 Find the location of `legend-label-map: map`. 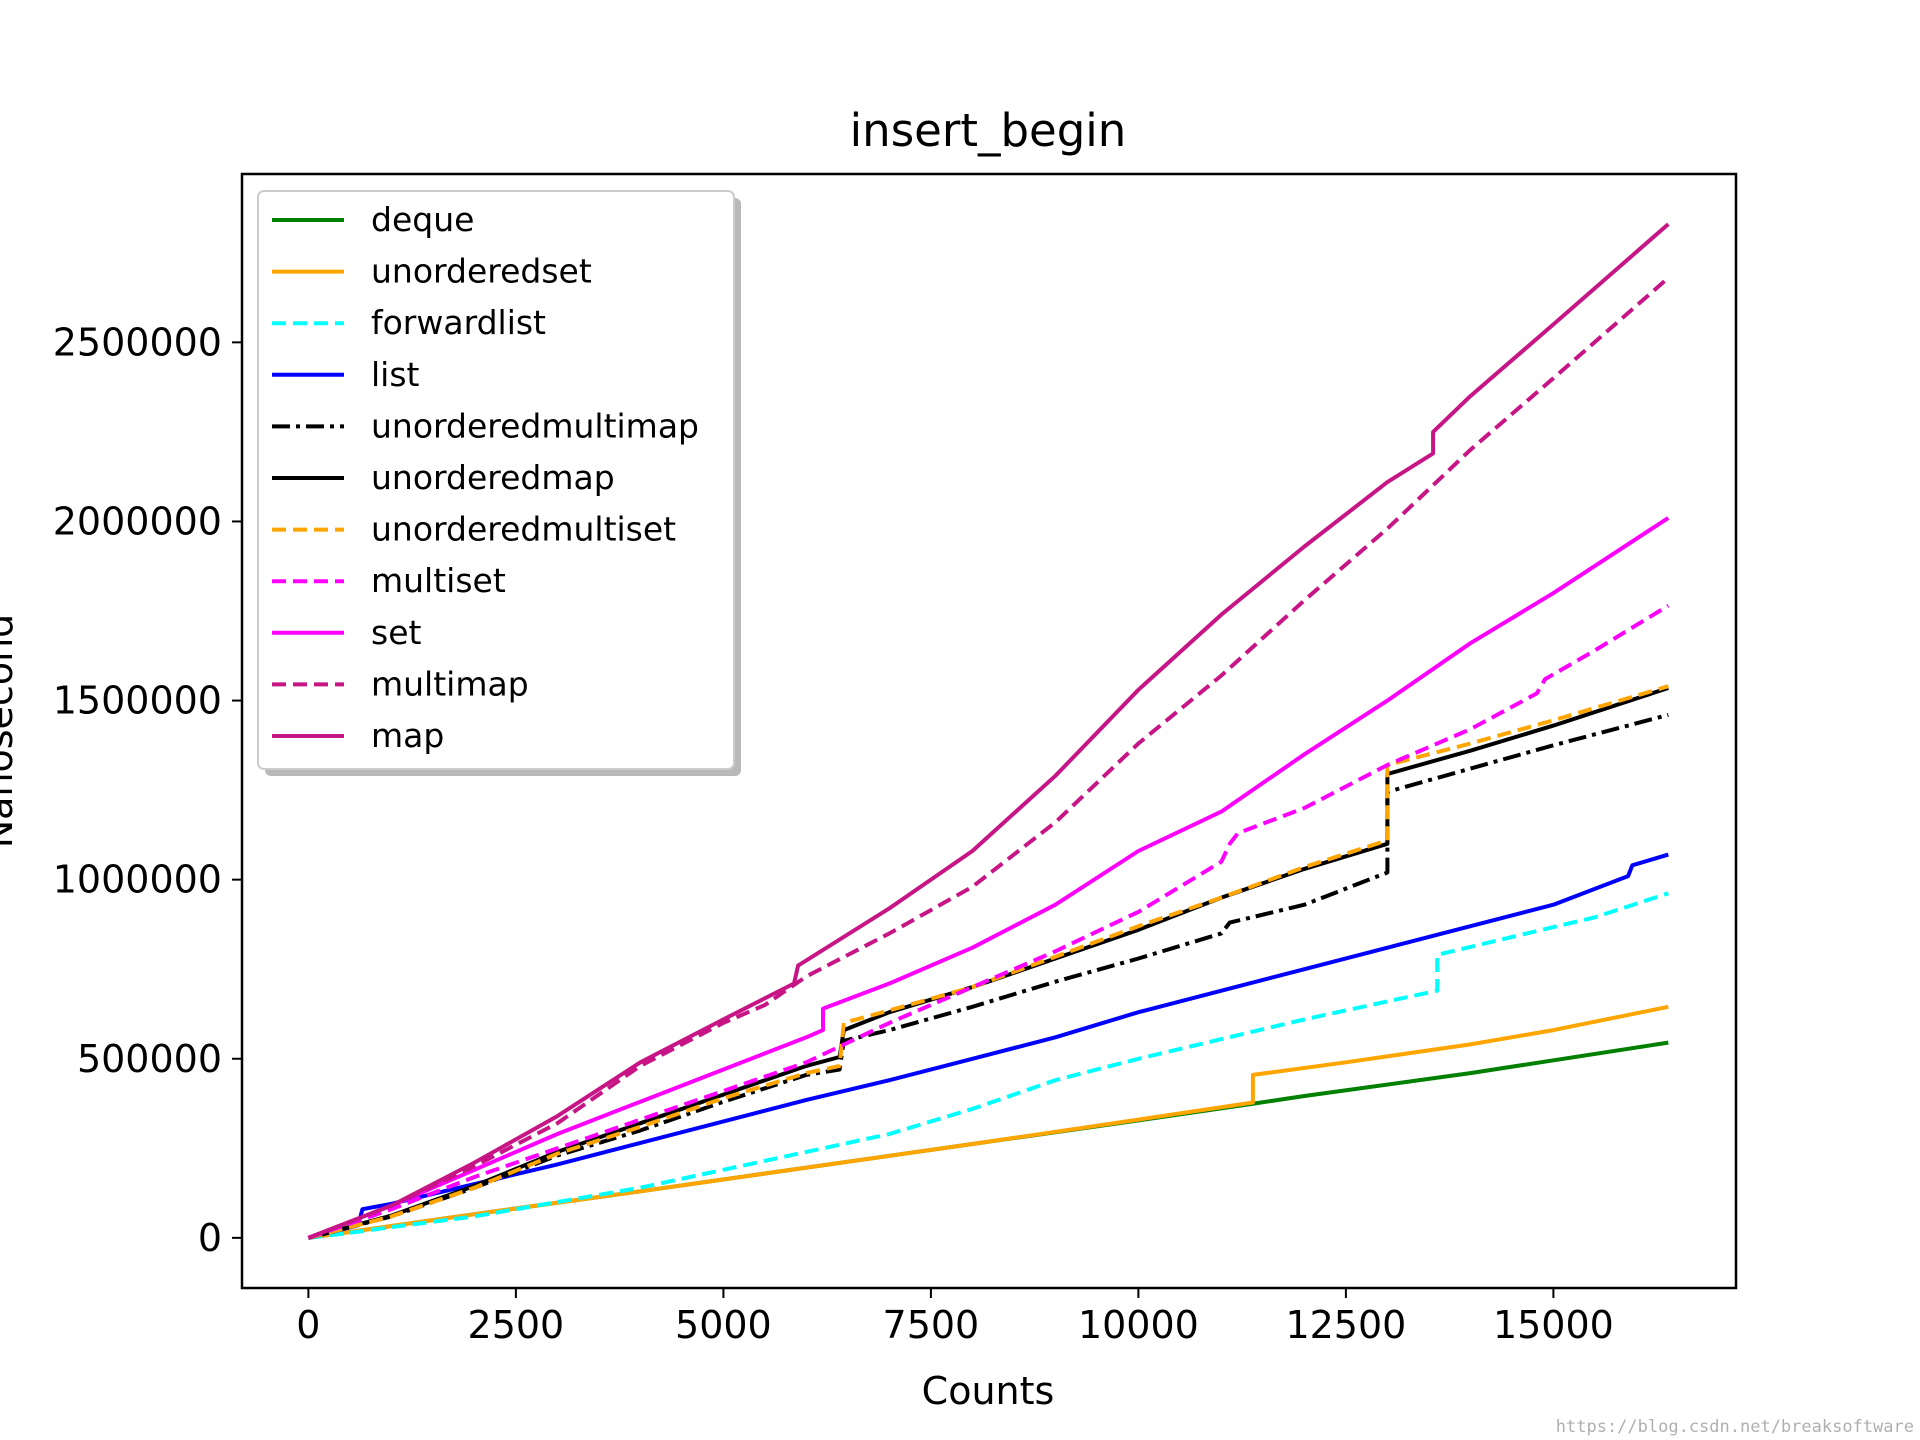

legend-label-map: map is located at coordinates (407, 735).